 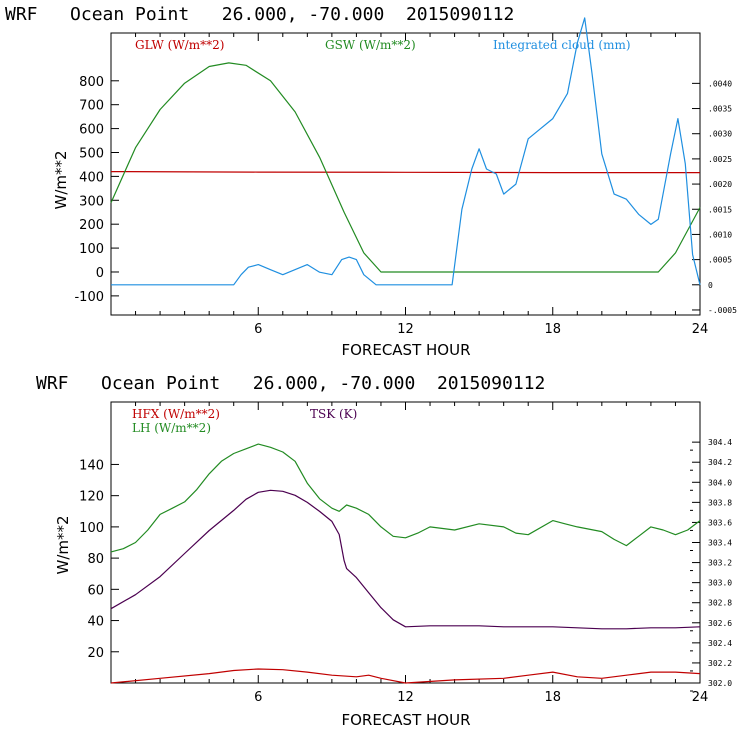 What do you see at coordinates (95, 653) in the screenshot?
I see `y-tick-label: 20` at bounding box center [95, 653].